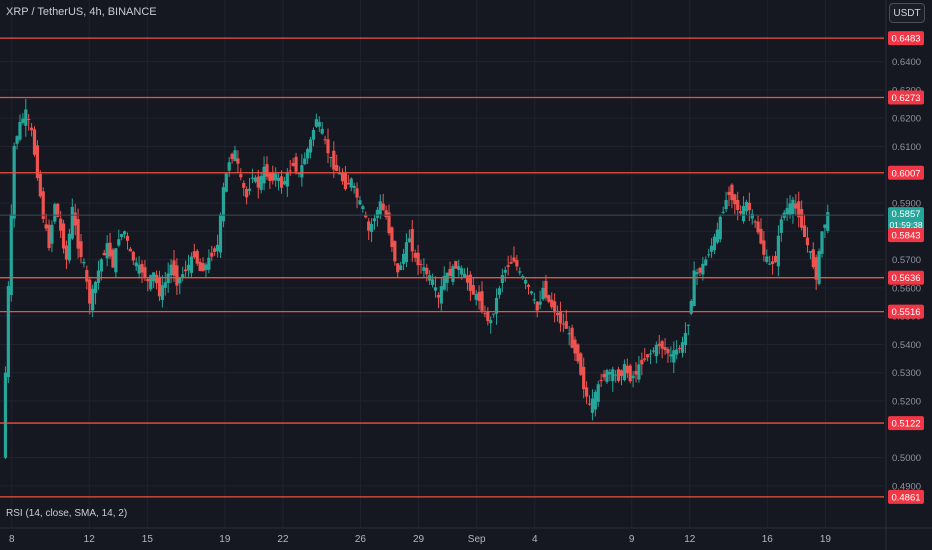  I want to click on bar-countdown-label: 01:59:38, so click(905, 225).